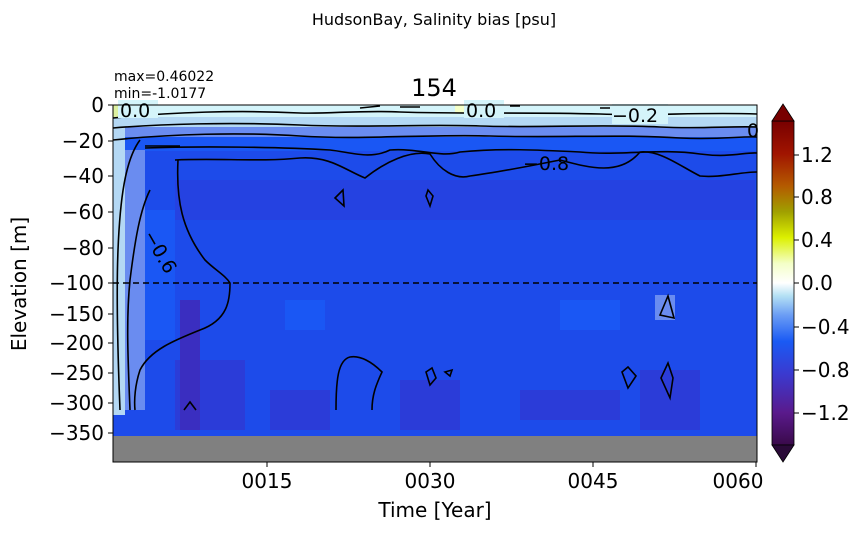  I want to click on left-strip-outer, so click(119, 260).